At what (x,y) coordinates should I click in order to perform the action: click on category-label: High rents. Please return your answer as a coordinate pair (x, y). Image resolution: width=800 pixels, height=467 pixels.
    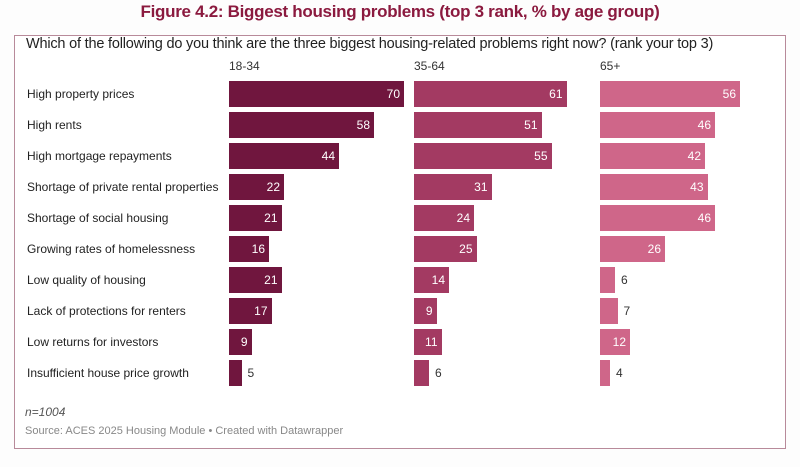
    Looking at the image, I should click on (54, 125).